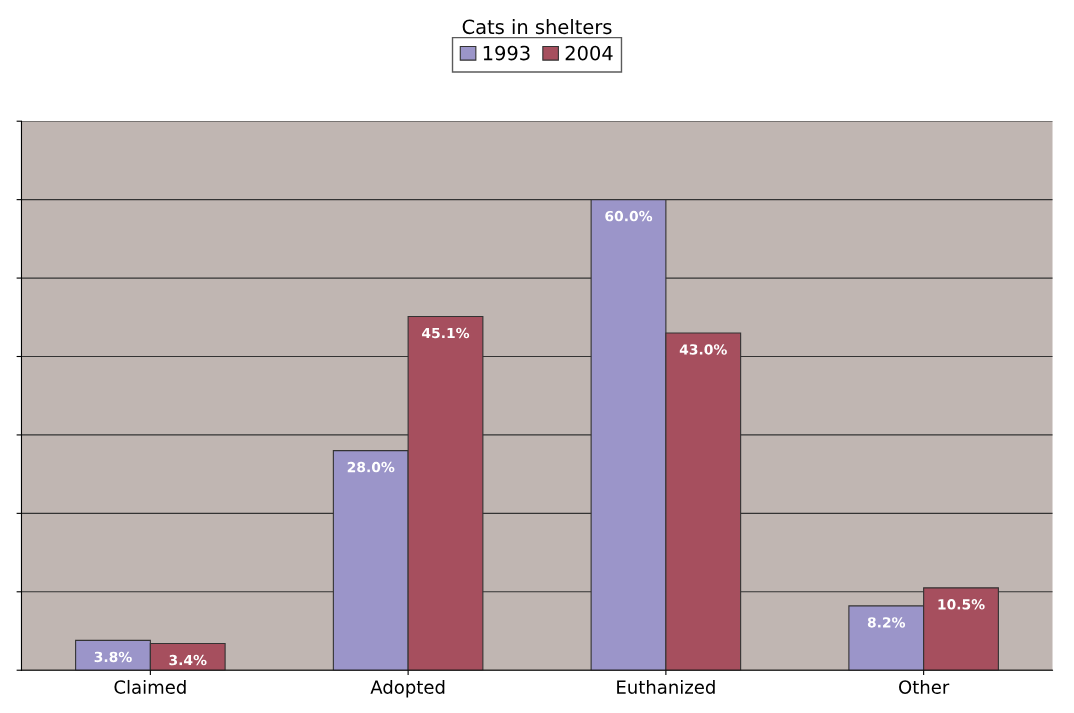 The width and height of the screenshot is (1074, 713). What do you see at coordinates (407, 688) in the screenshot?
I see `x-tick-label: Adopted` at bounding box center [407, 688].